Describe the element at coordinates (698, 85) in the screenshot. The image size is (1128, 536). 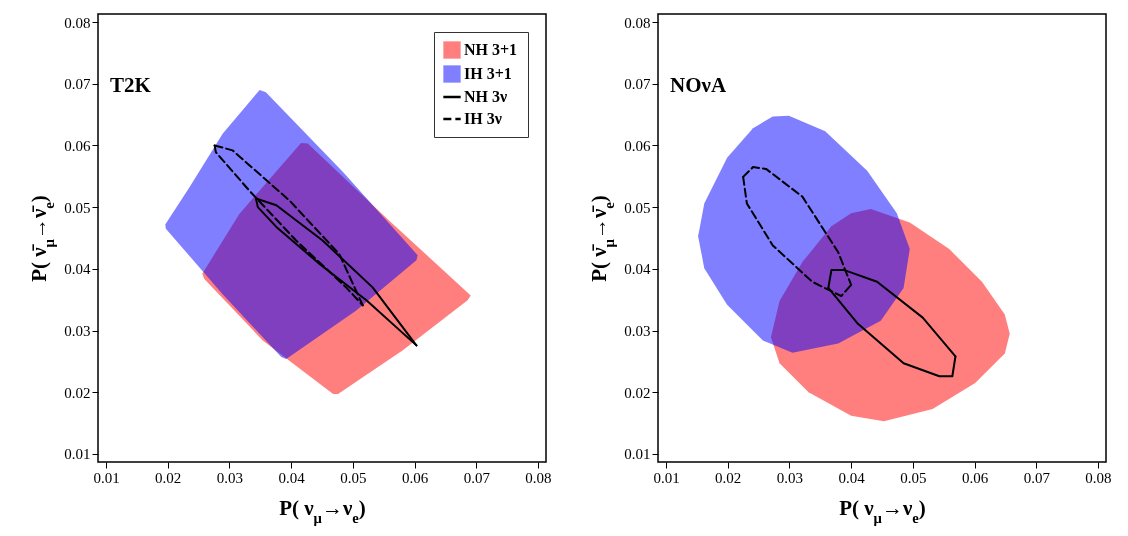
I see `annotation: NOνA` at that location.